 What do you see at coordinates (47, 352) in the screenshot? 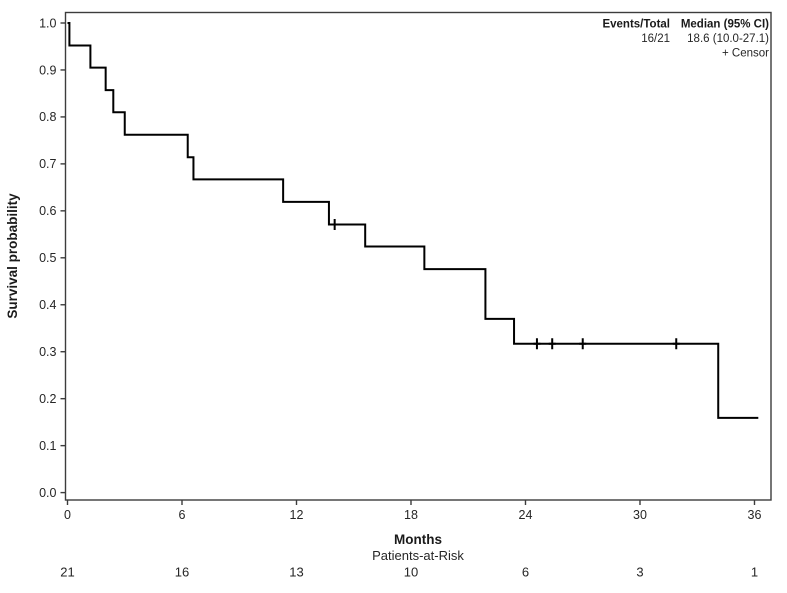
I see `y-tick-label: 0.3` at bounding box center [47, 352].